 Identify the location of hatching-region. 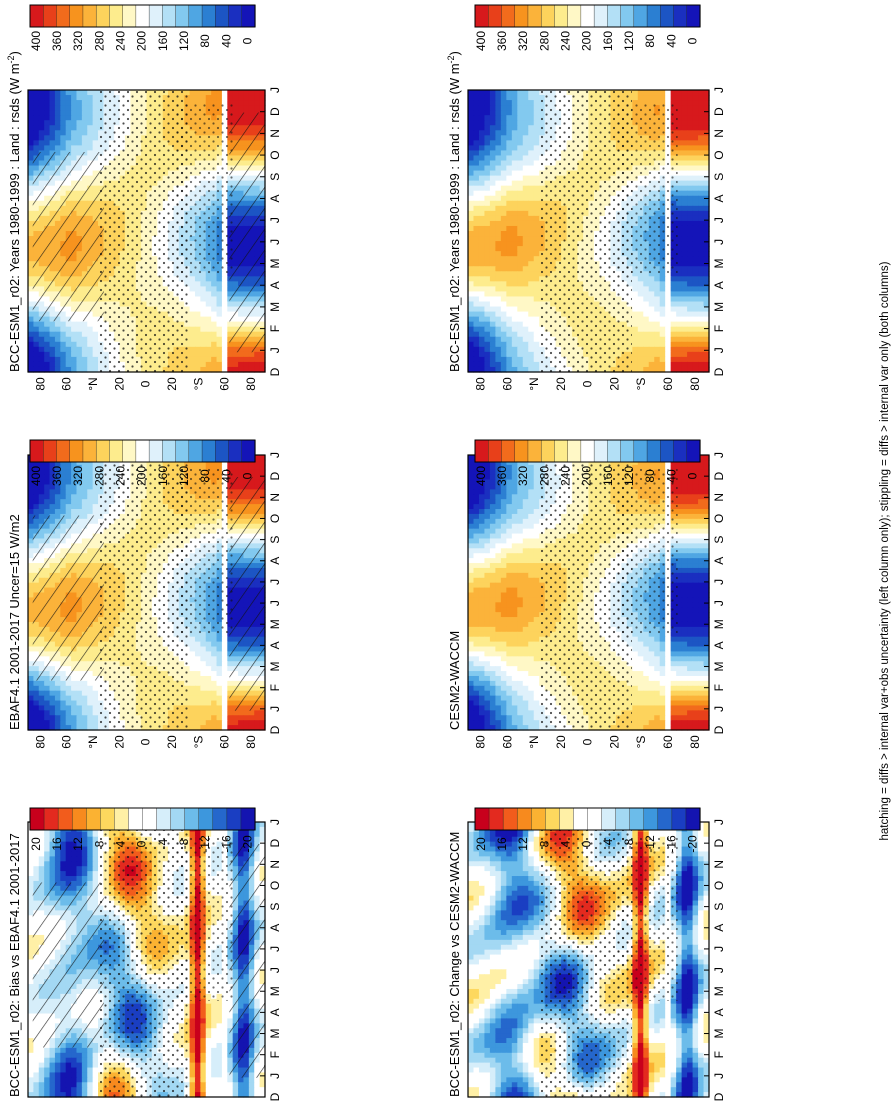
(247, 232).